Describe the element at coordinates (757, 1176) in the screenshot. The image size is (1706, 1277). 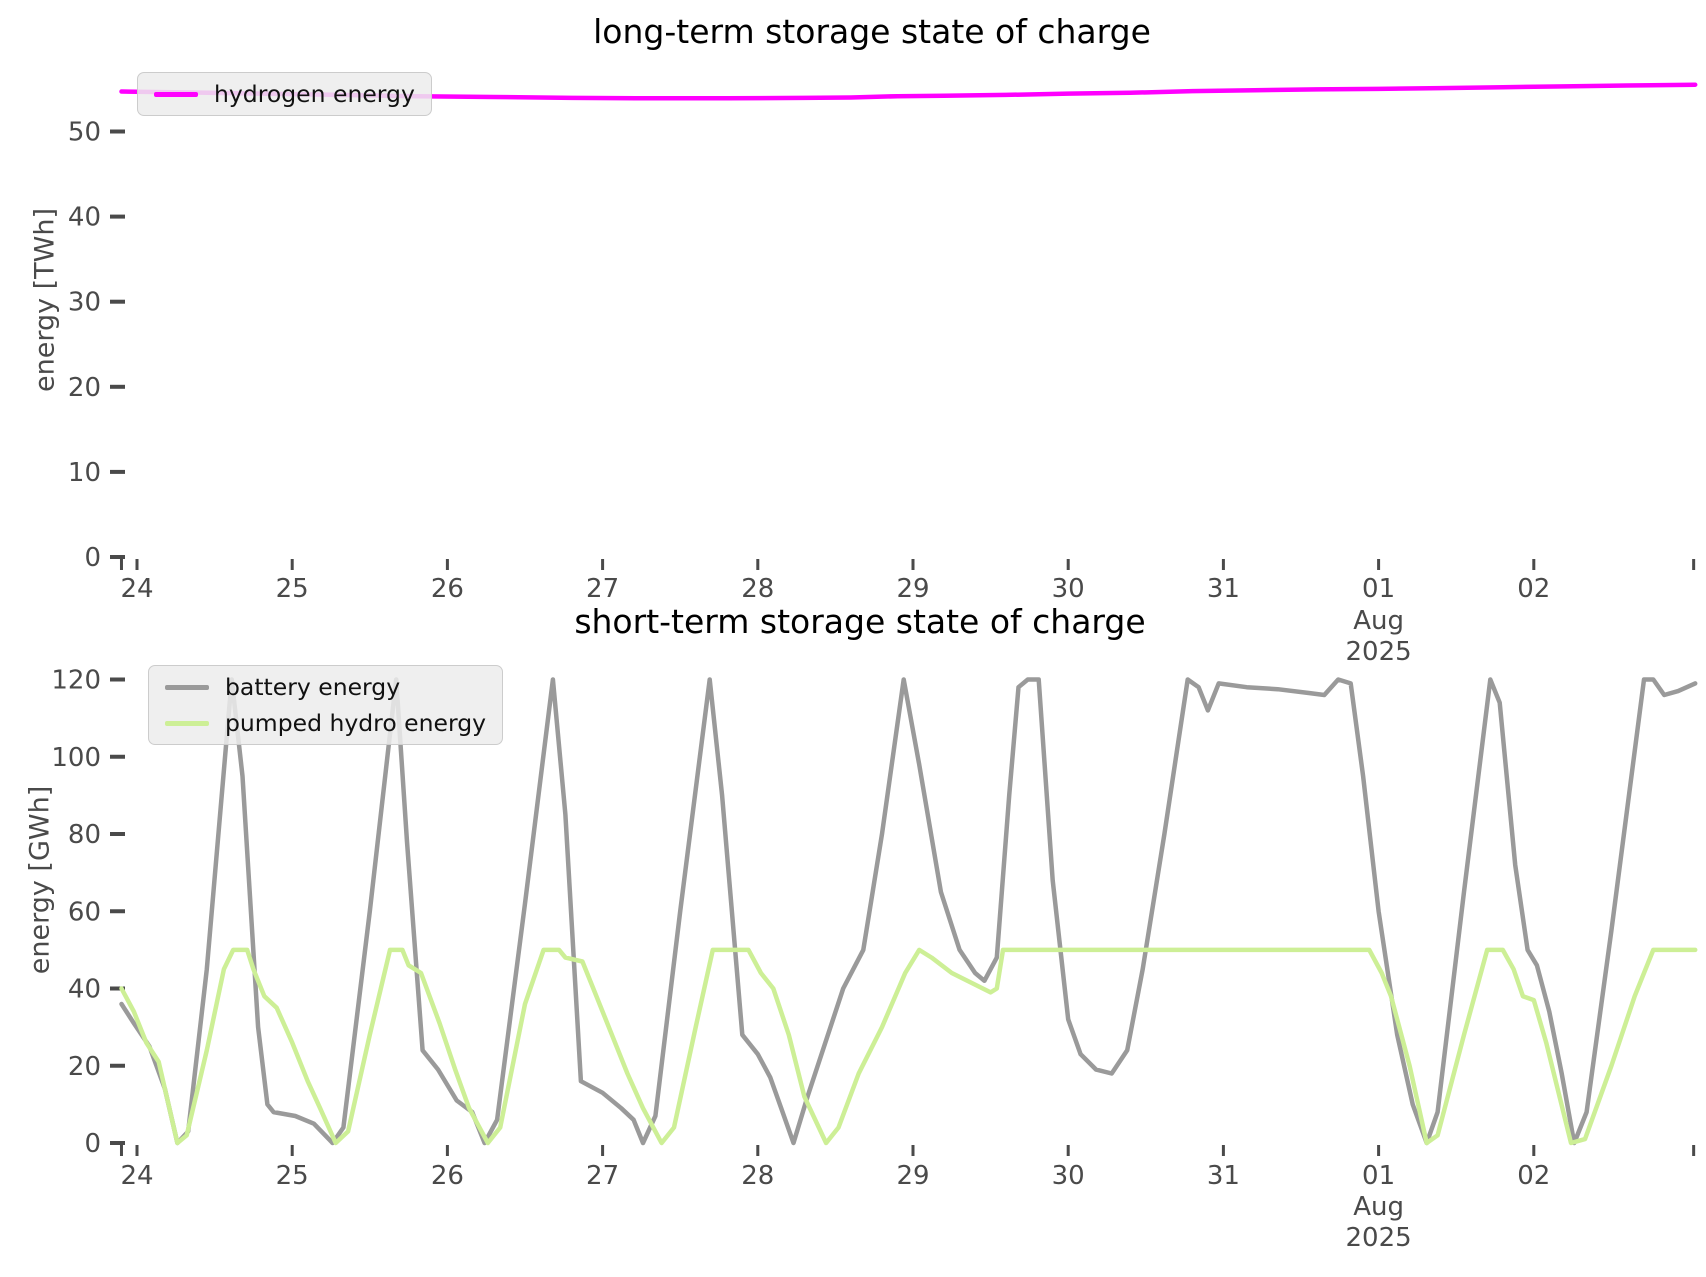
I see `chart2-xtick-label: 28` at that location.